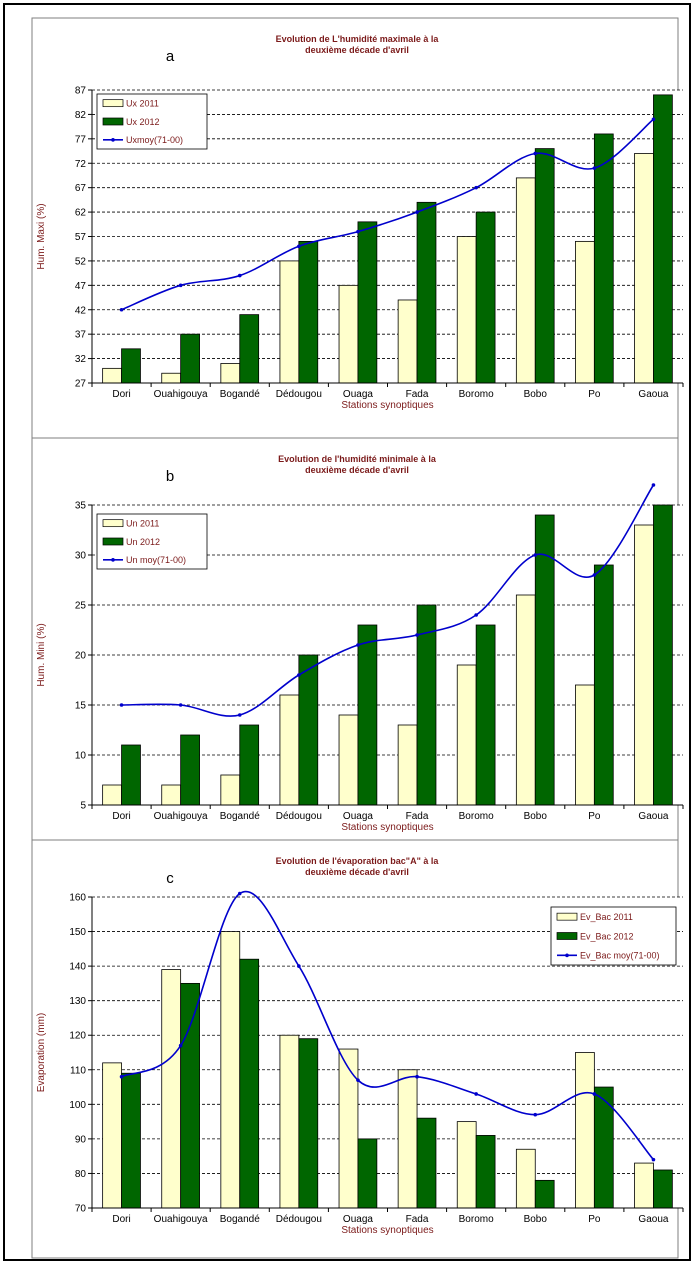 The height and width of the screenshot is (1264, 696). Describe the element at coordinates (154, 140) in the screenshot. I see `legend-label: Uxmoy(71-00)` at that location.